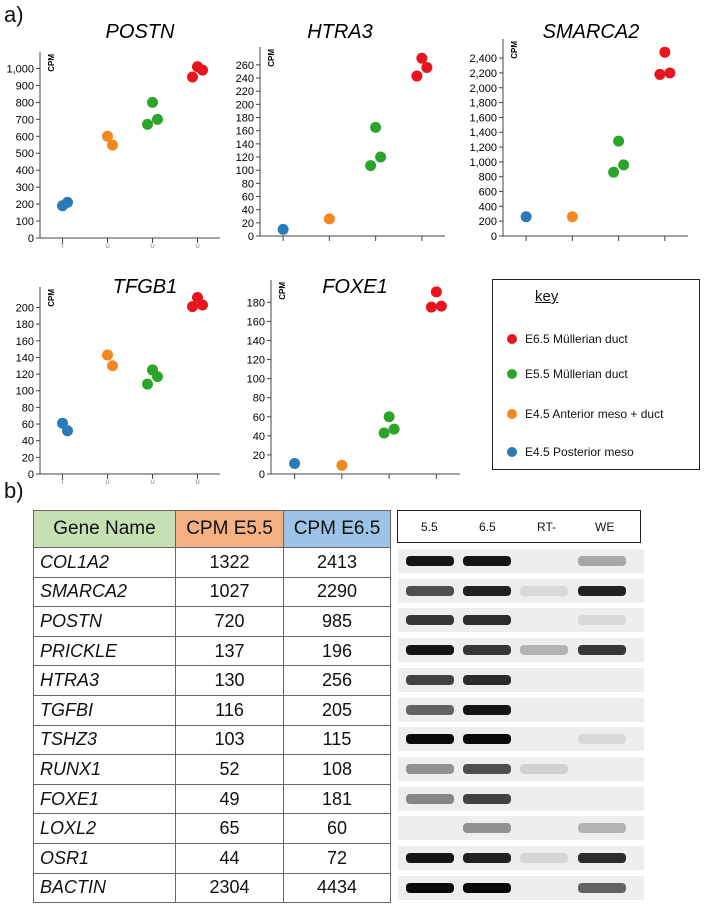  I want to click on y-tick-label: 220, so click(245, 92).